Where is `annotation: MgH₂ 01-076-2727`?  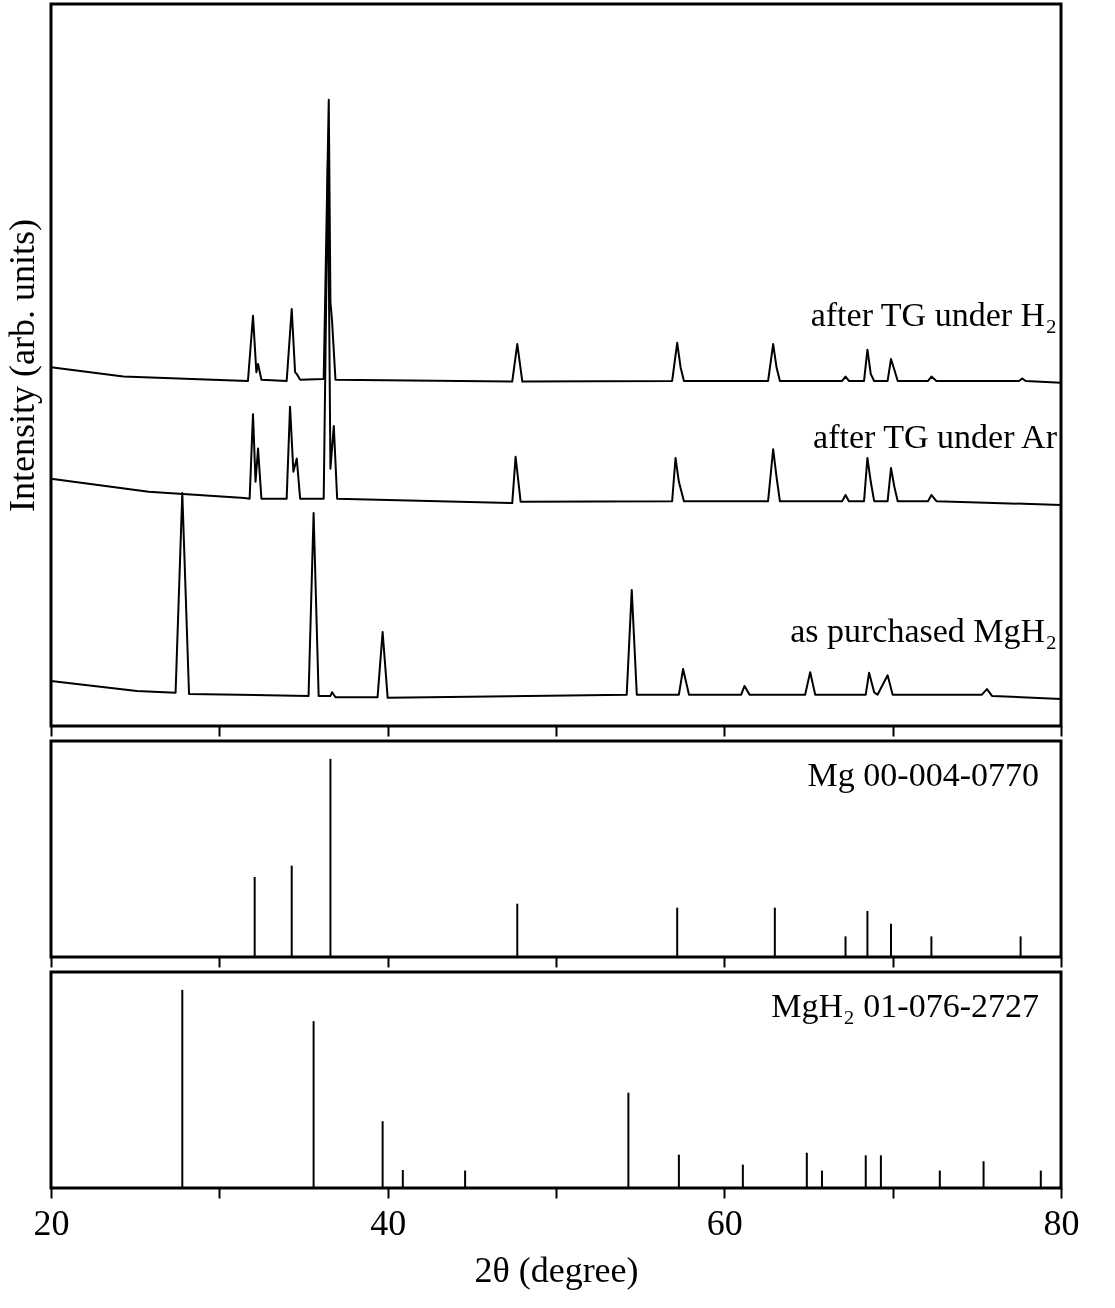
annotation: MgH₂ 01-076-2727 is located at coordinates (905, 1005).